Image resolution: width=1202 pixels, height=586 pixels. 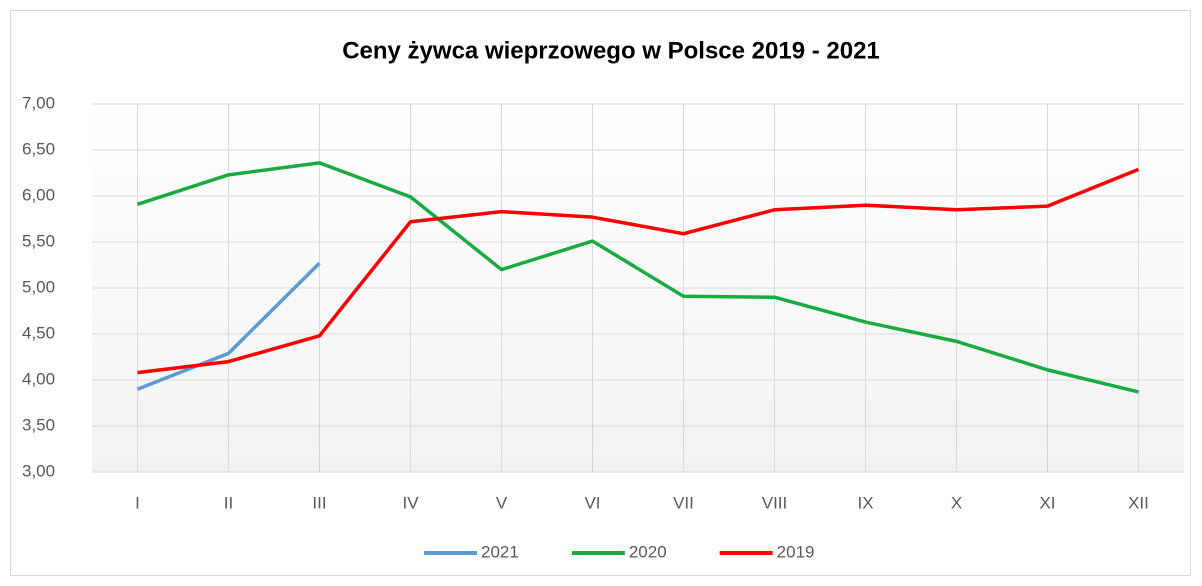 I want to click on x-tick-label: VIII, so click(x=775, y=502).